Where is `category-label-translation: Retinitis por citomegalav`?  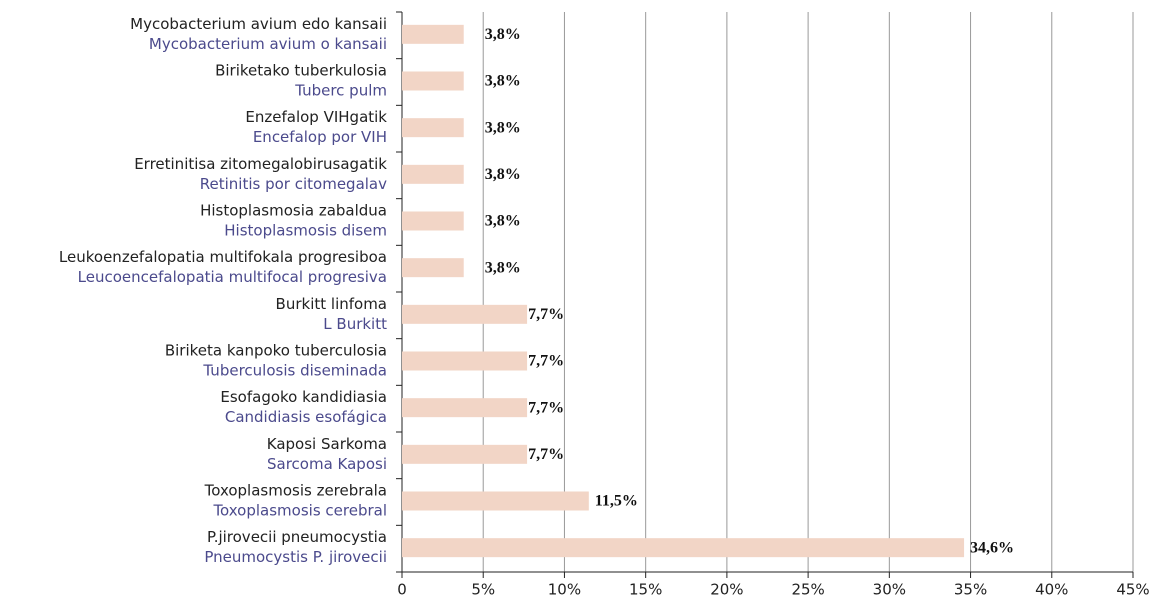
category-label-translation: Retinitis por citomegalav is located at coordinates (293, 184).